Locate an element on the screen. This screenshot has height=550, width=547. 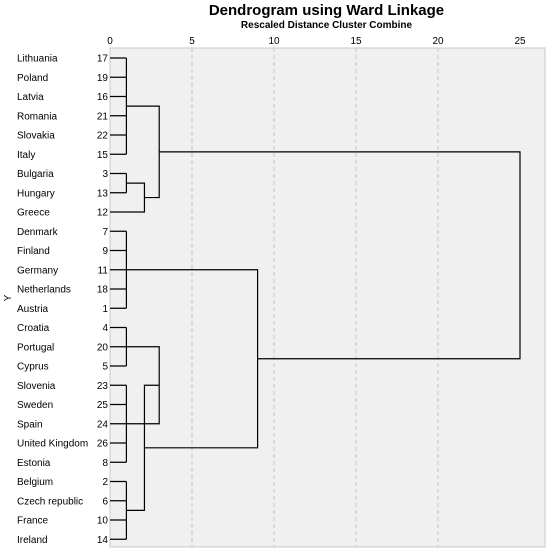
x-tick-label: 25 is located at coordinates (520, 41).